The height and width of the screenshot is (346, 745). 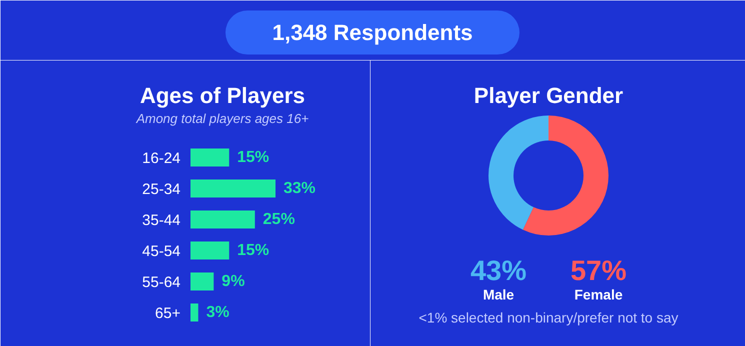 I want to click on text: 1,348 Respondents, so click(x=372, y=32).